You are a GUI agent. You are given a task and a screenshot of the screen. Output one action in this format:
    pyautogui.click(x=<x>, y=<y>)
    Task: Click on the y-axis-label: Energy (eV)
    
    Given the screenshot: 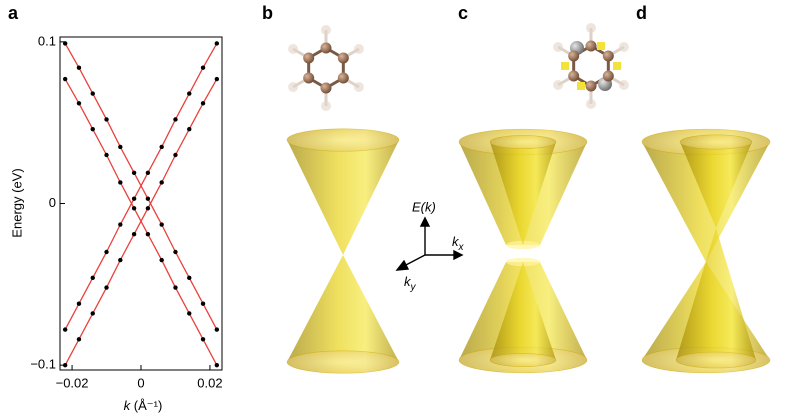 What is the action you would take?
    pyautogui.click(x=16, y=202)
    